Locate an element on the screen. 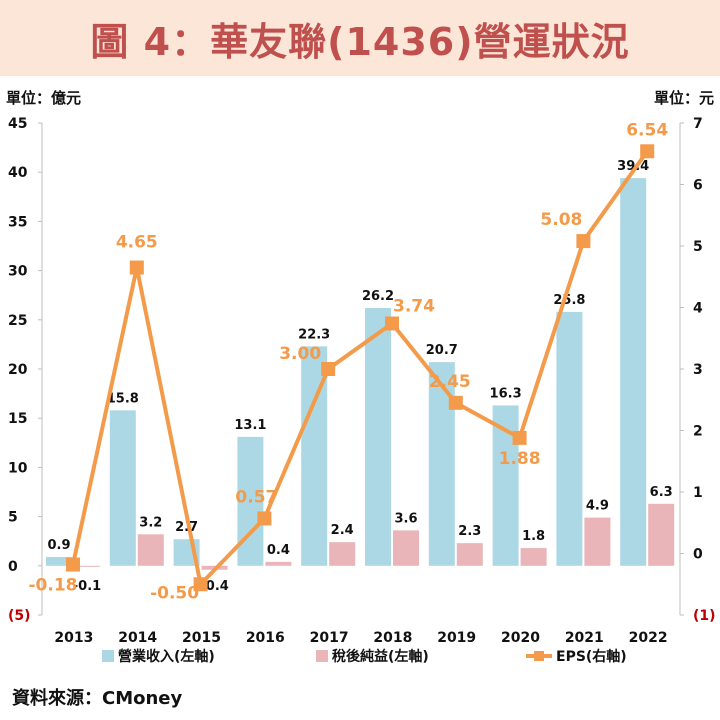 This screenshot has height=720, width=720. right-tick-label: 4 is located at coordinates (698, 309).